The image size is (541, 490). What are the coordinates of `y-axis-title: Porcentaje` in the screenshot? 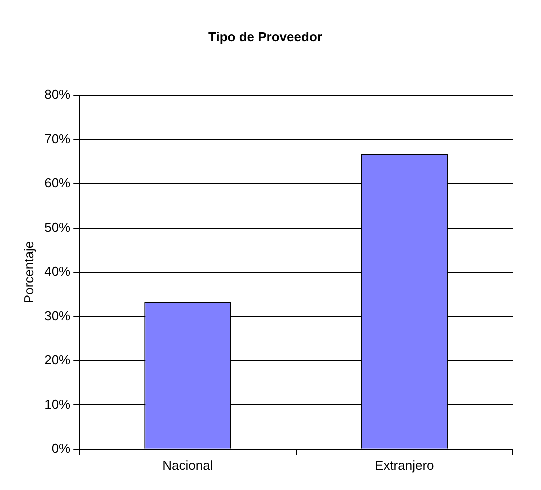 It's located at (28, 272).